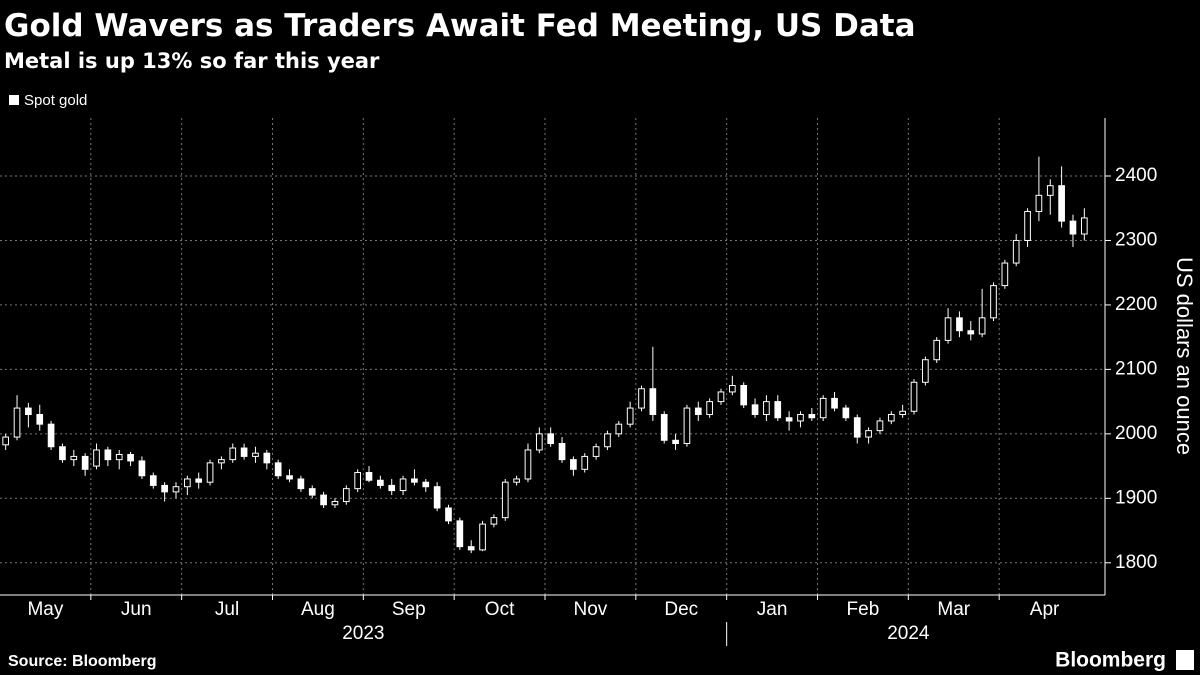 Image resolution: width=1200 pixels, height=675 pixels. I want to click on x-tick-label: May, so click(45, 609).